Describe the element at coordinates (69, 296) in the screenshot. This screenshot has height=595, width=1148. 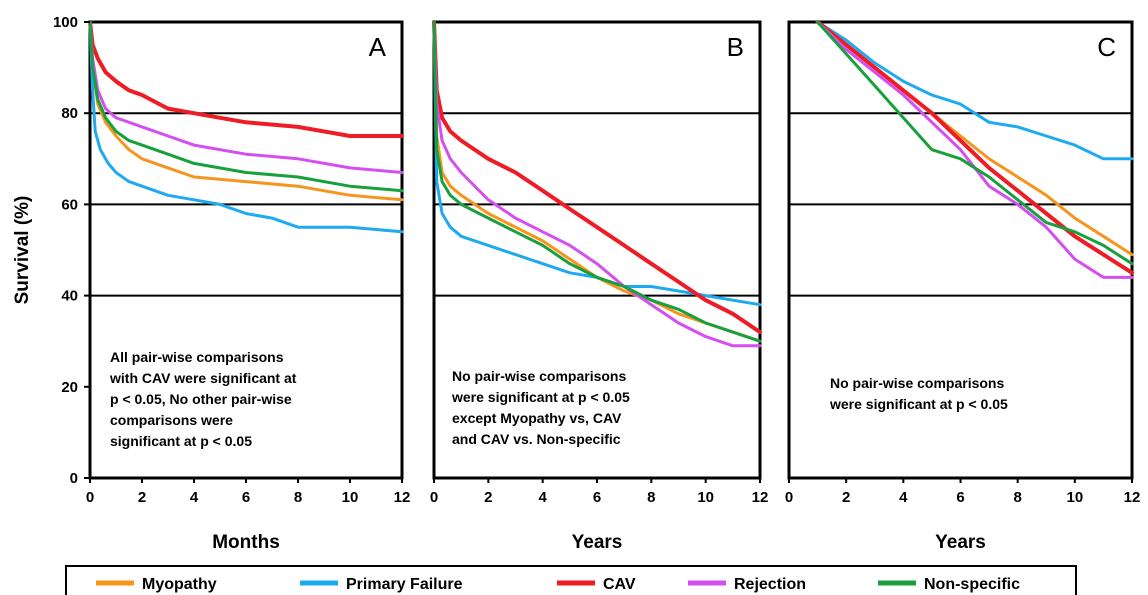
I see `y-tick-label: 40` at that location.